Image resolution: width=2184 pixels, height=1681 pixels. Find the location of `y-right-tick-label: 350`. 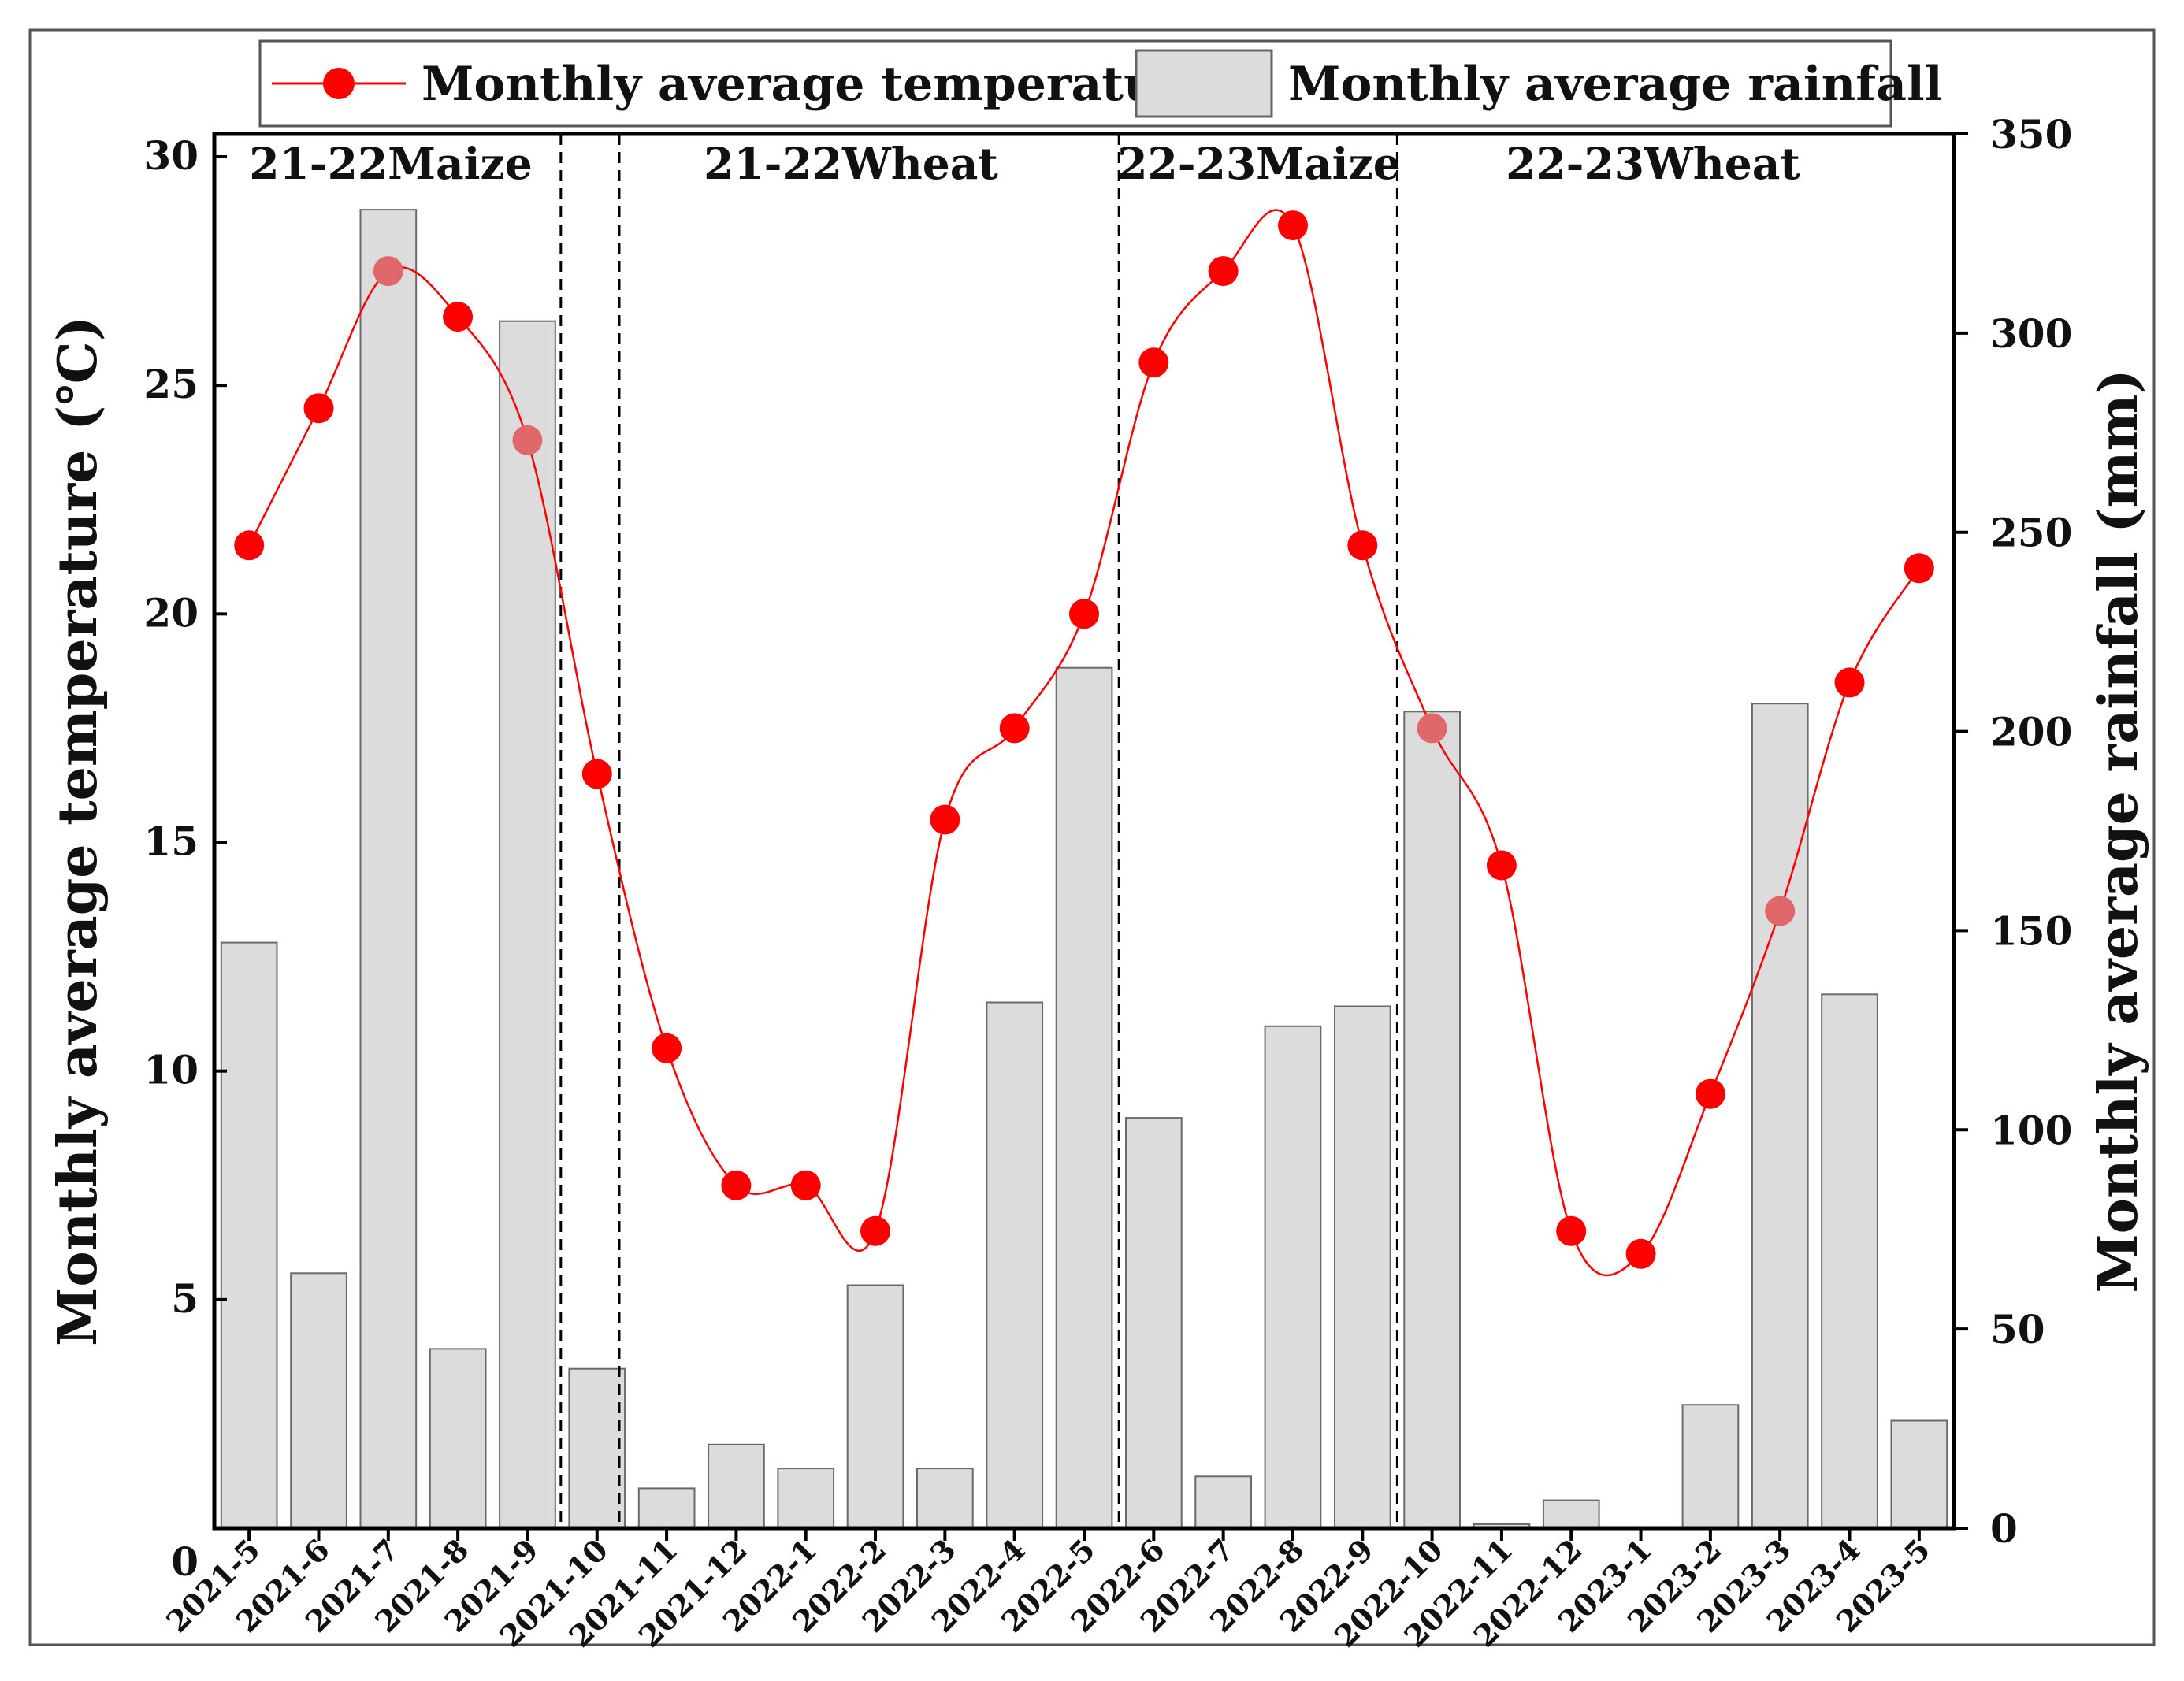

y-right-tick-label: 350 is located at coordinates (2031, 134).